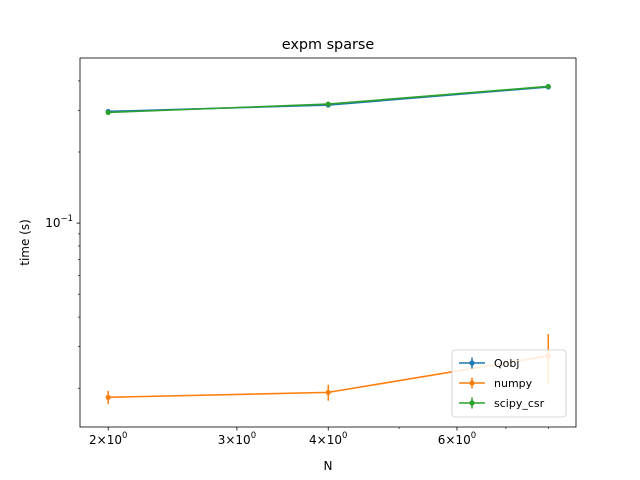 The image size is (640, 480). Describe the element at coordinates (519, 403) in the screenshot. I see `legend-label: scipy_csr` at that location.